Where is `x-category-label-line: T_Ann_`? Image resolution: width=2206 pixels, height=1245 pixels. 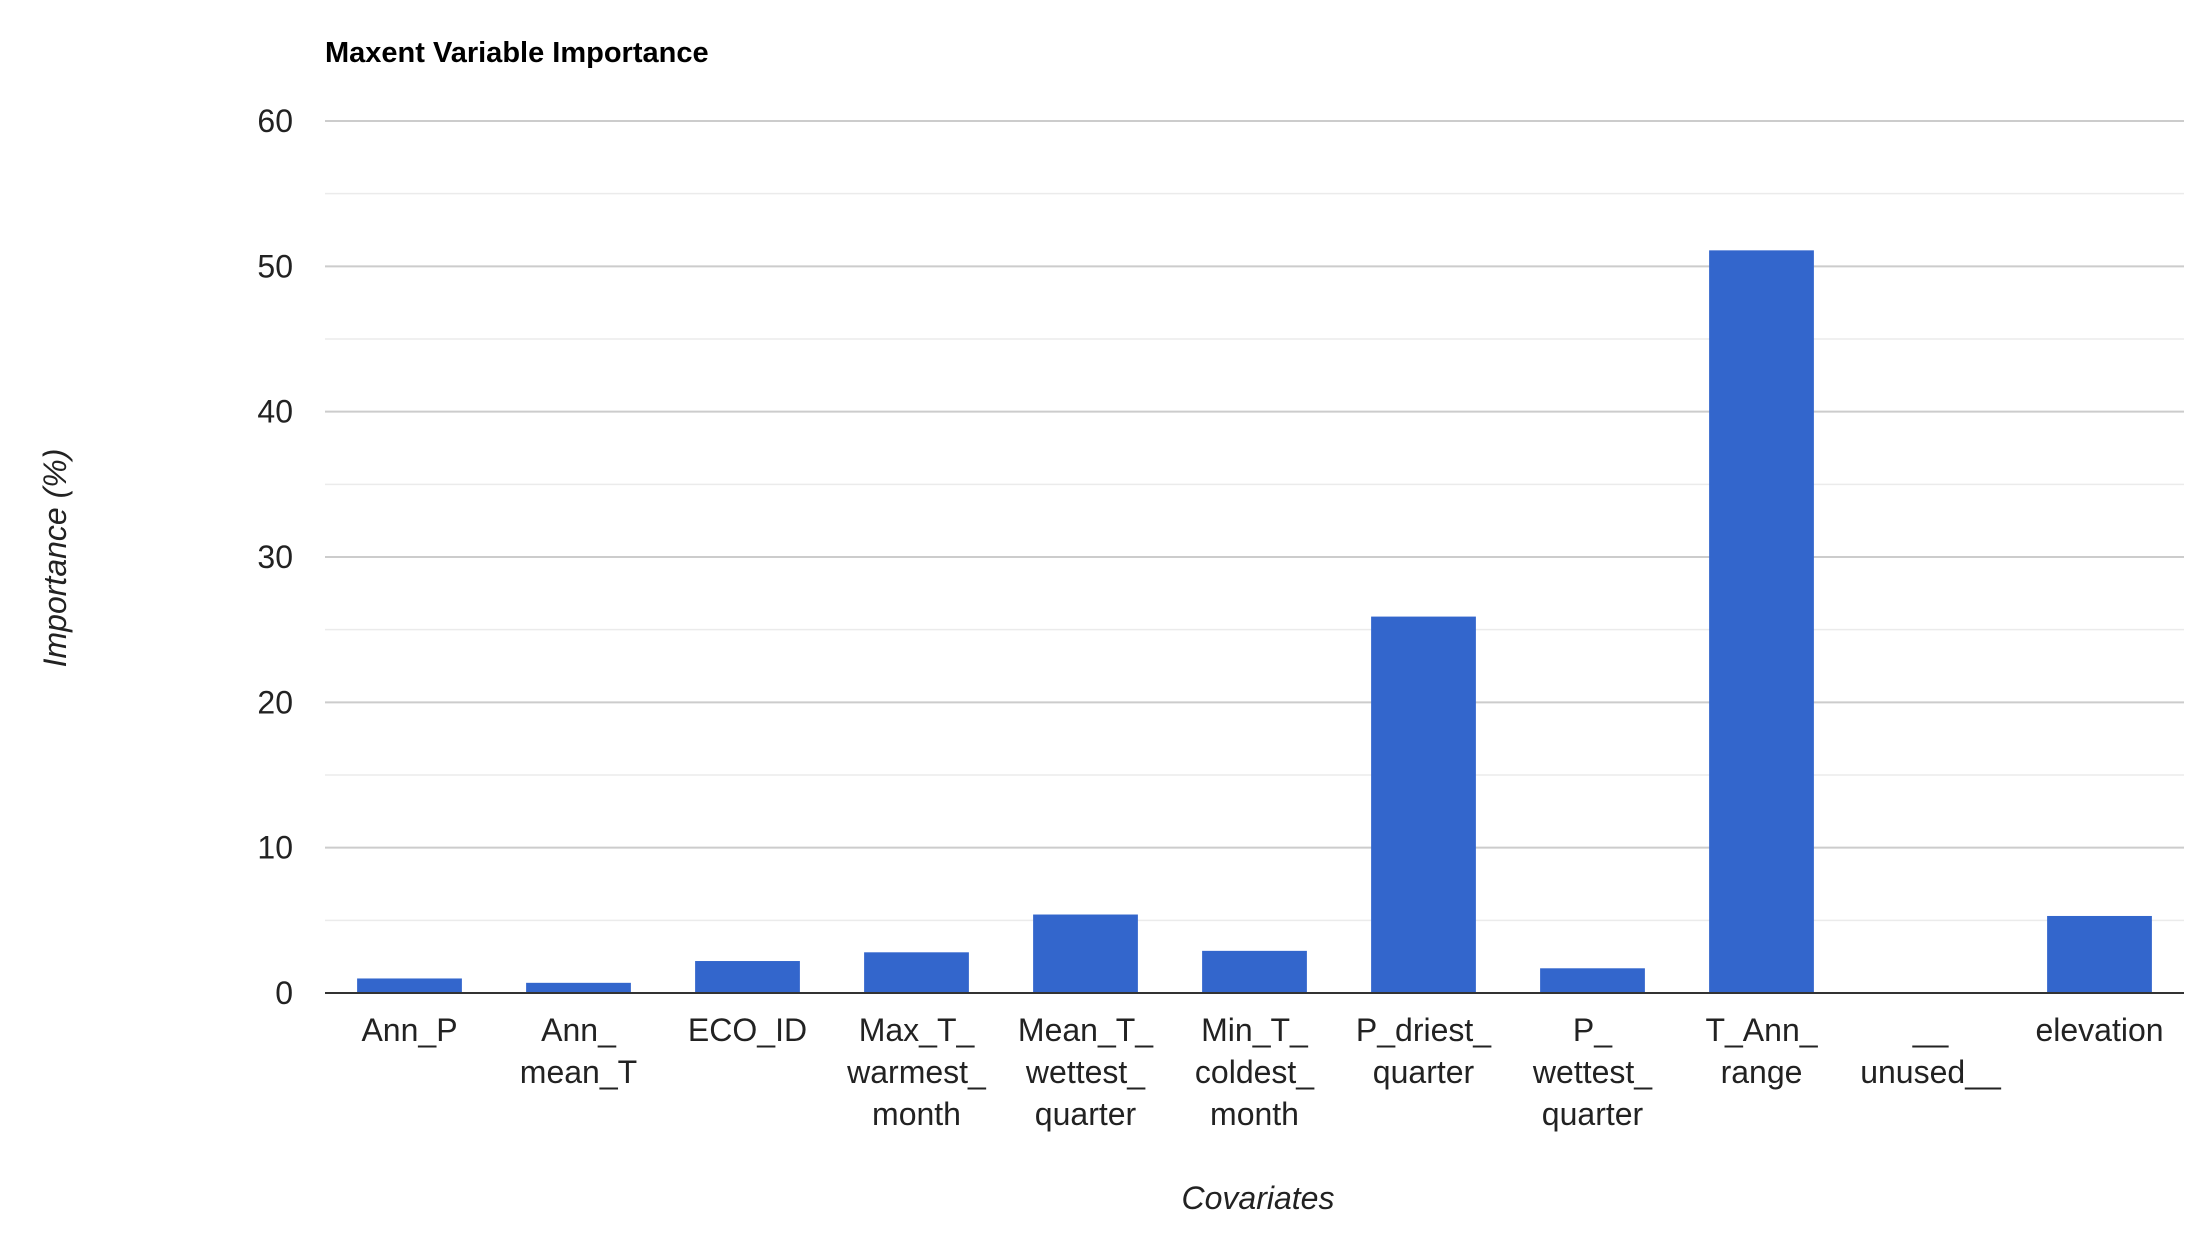 x-category-label-line: T_Ann_ is located at coordinates (1761, 1030).